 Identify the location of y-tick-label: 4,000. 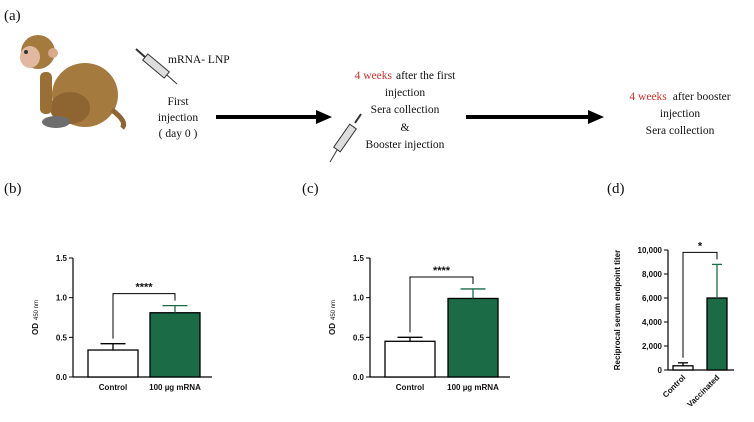
(652, 322).